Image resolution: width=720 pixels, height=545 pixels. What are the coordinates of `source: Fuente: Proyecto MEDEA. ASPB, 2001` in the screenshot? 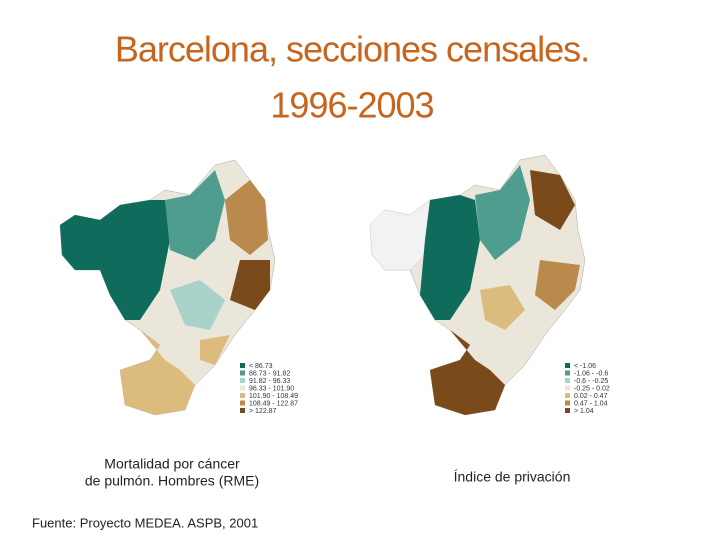 It's located at (145, 522).